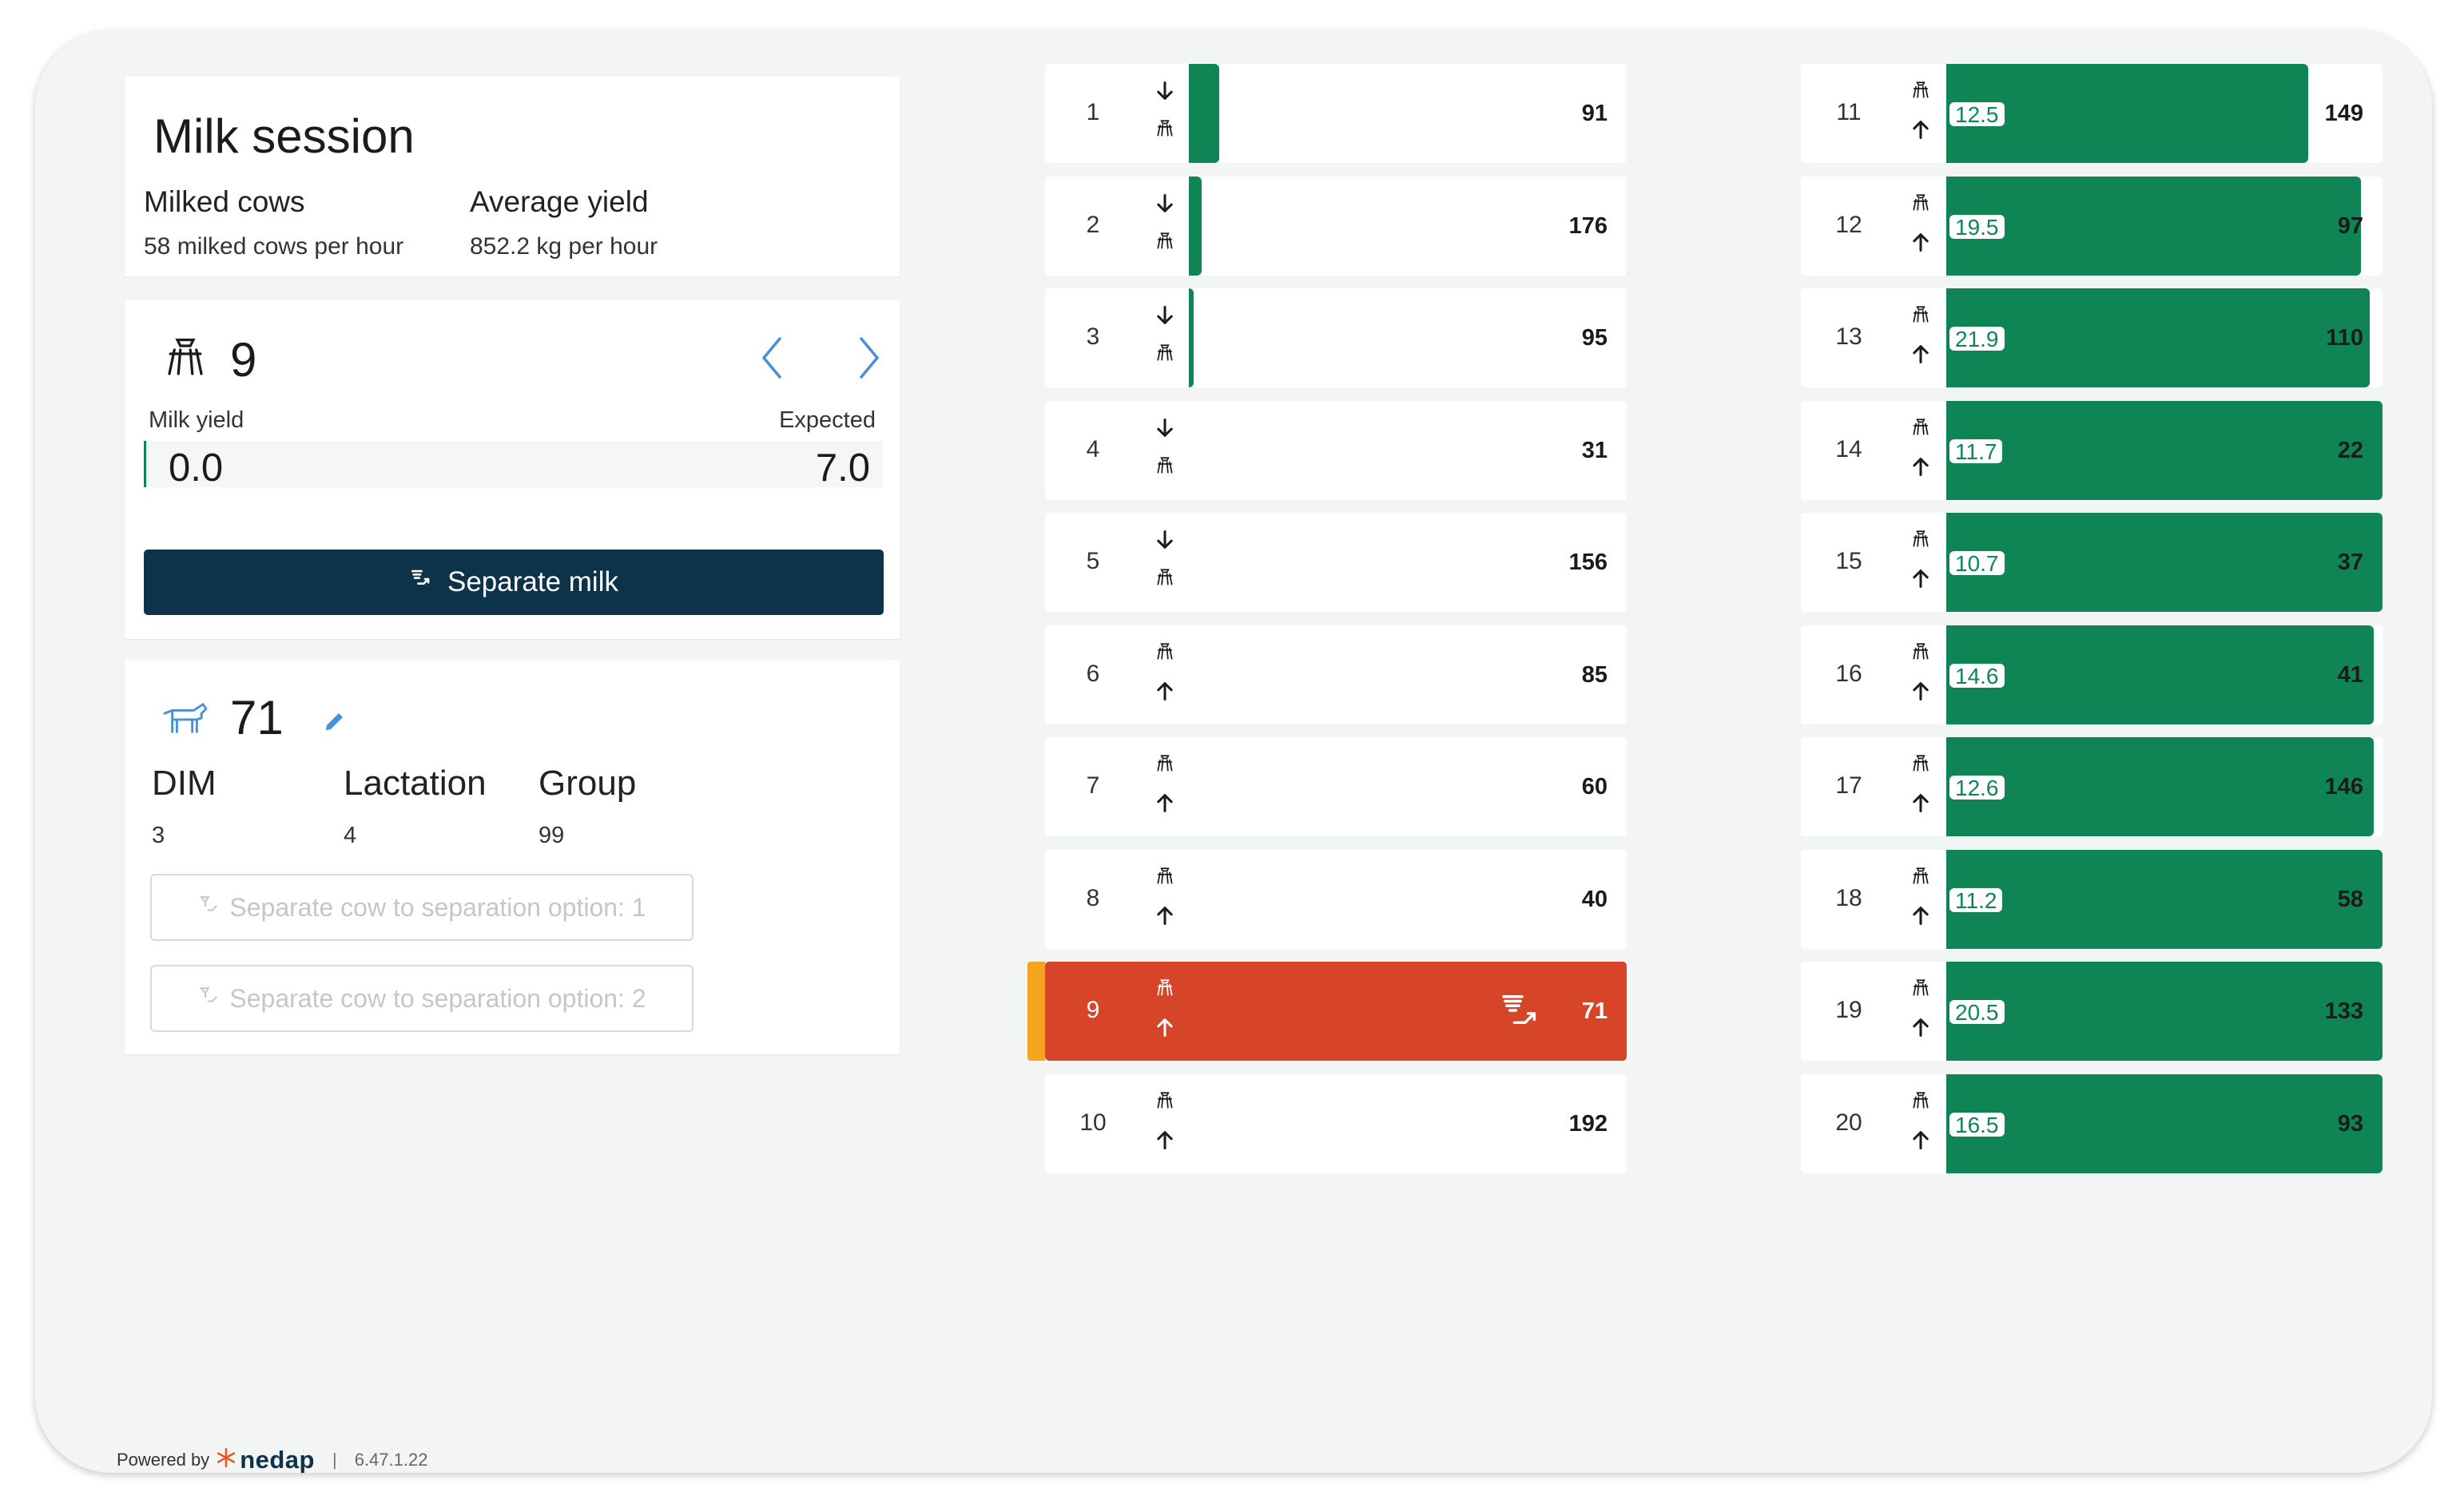 The width and height of the screenshot is (2464, 1500). I want to click on expected-label: Expected, so click(827, 420).